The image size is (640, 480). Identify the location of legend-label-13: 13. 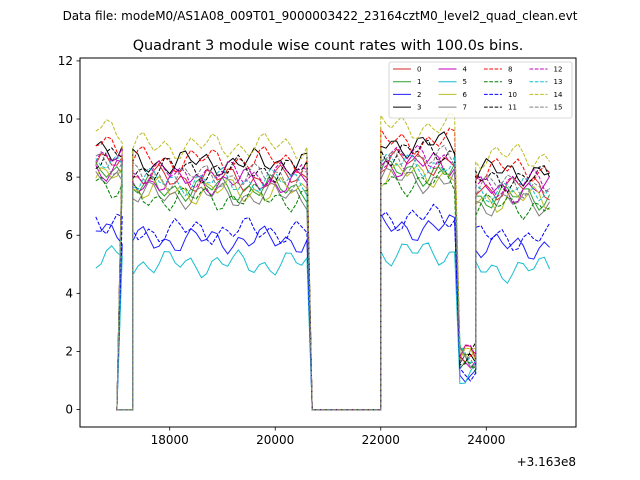
(558, 82).